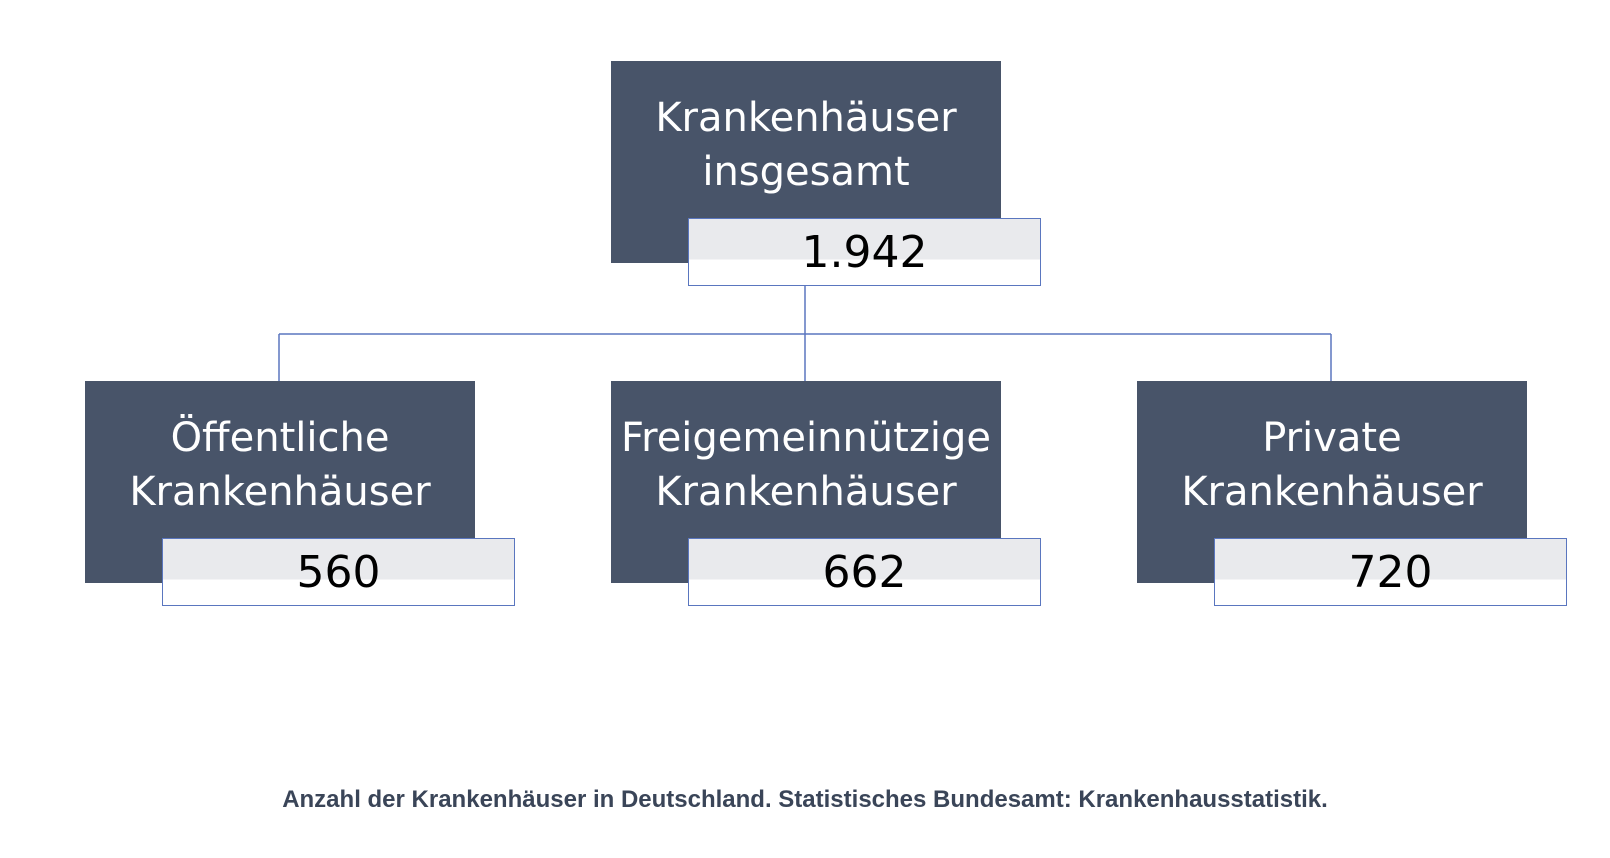  I want to click on child-node-nonprofit-value: 662, so click(864, 572).